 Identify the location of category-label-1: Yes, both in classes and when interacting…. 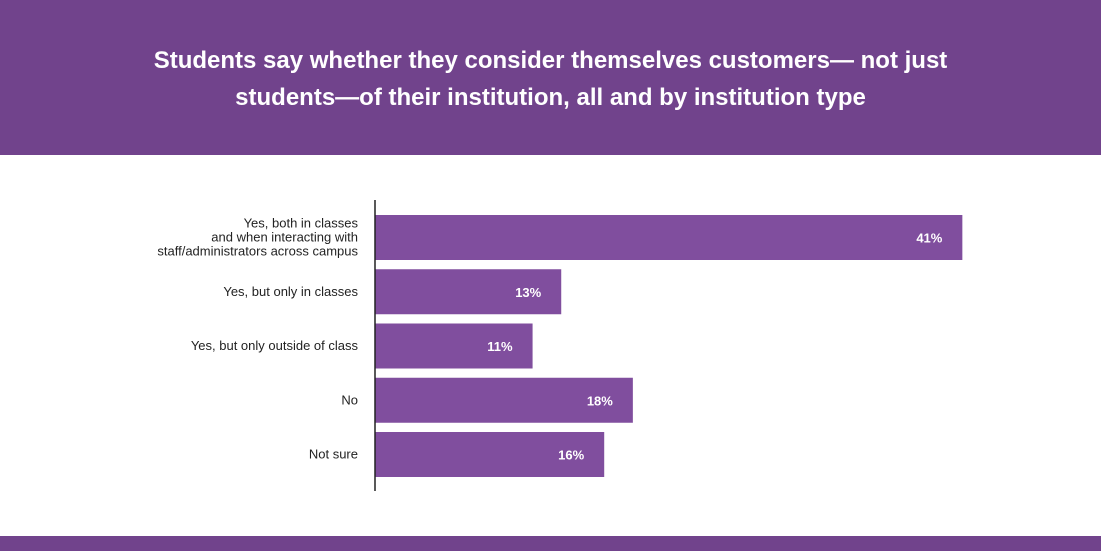
(257, 237).